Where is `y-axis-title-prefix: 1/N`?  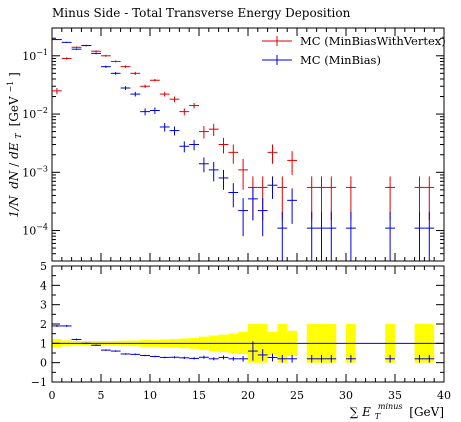
y-axis-title-prefix: 1/N is located at coordinates (14, 206).